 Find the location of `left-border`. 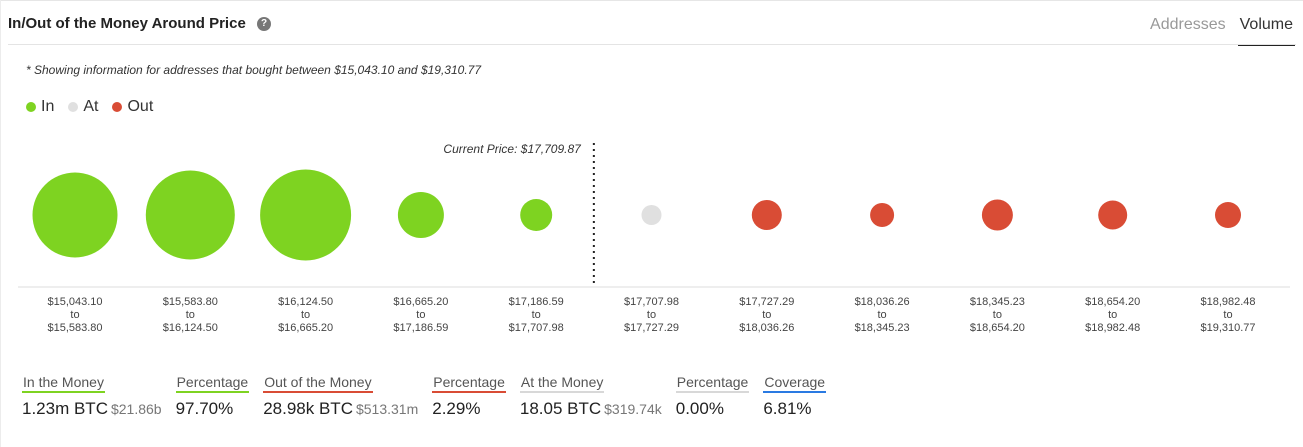

left-border is located at coordinates (0, 223).